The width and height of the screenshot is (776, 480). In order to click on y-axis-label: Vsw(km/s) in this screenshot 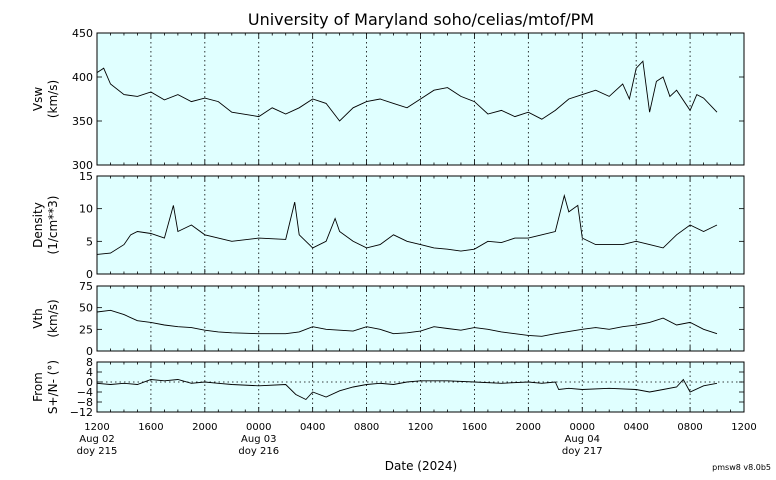, I will do `click(45, 99)`.